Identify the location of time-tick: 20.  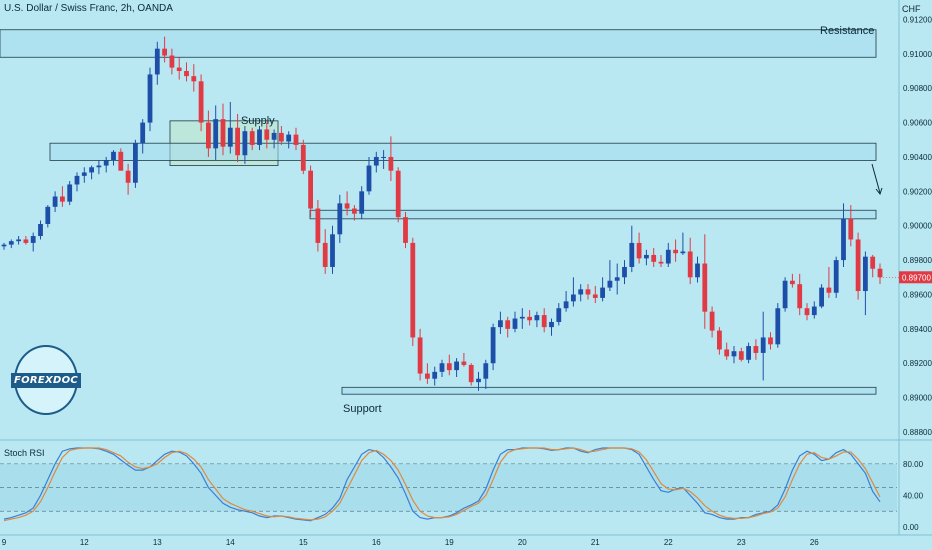
(522, 542).